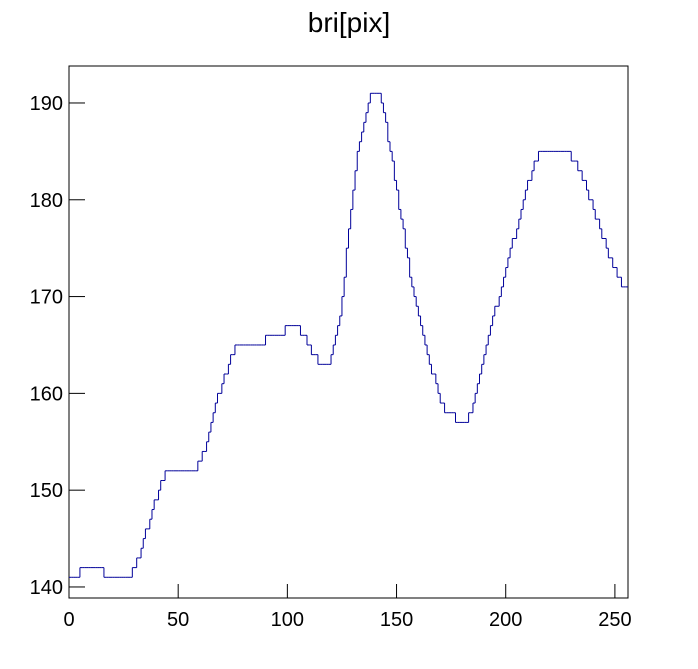 Image resolution: width=698 pixels, height=669 pixels. What do you see at coordinates (46, 394) in the screenshot?
I see `y-tick-label: 160` at bounding box center [46, 394].